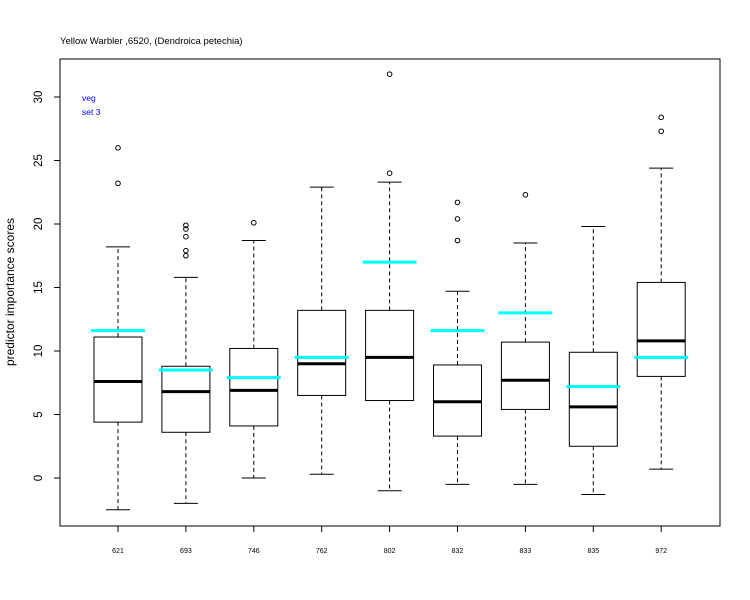  What do you see at coordinates (186, 551) in the screenshot?
I see `x-tick-label-693: 693` at bounding box center [186, 551].